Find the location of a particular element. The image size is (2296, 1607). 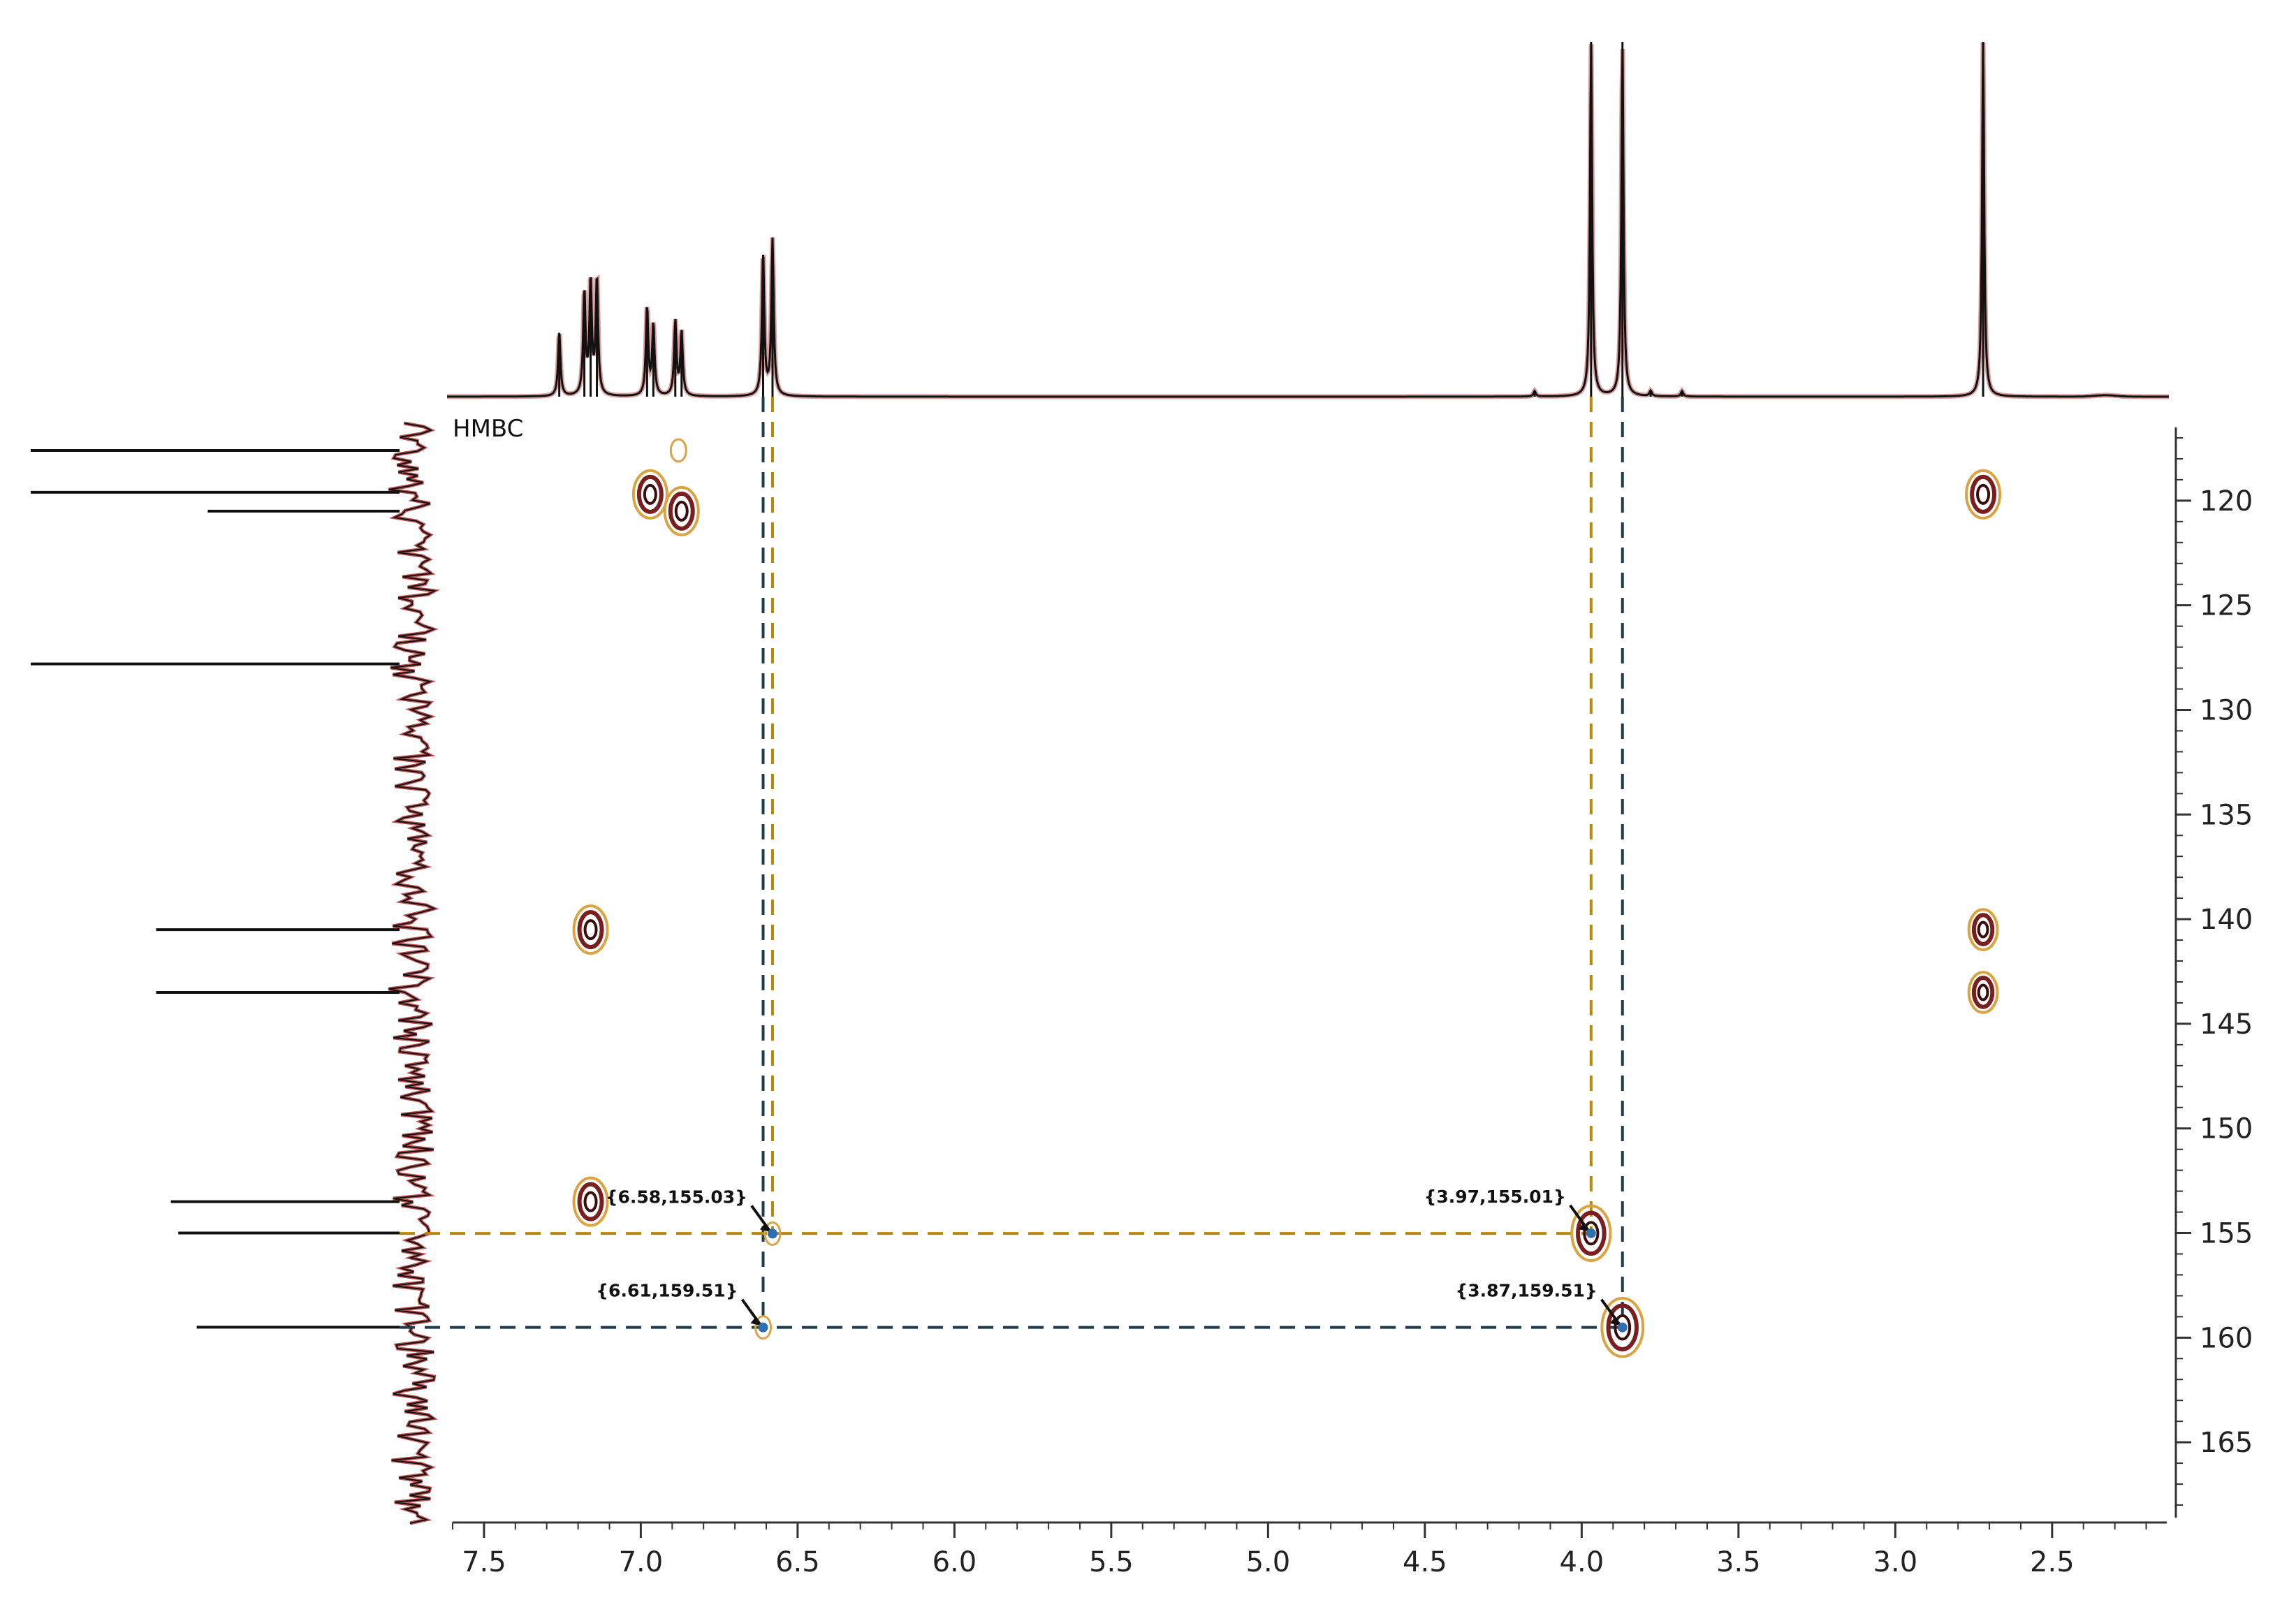

x-tick-label: 5.5 is located at coordinates (1111, 1562).